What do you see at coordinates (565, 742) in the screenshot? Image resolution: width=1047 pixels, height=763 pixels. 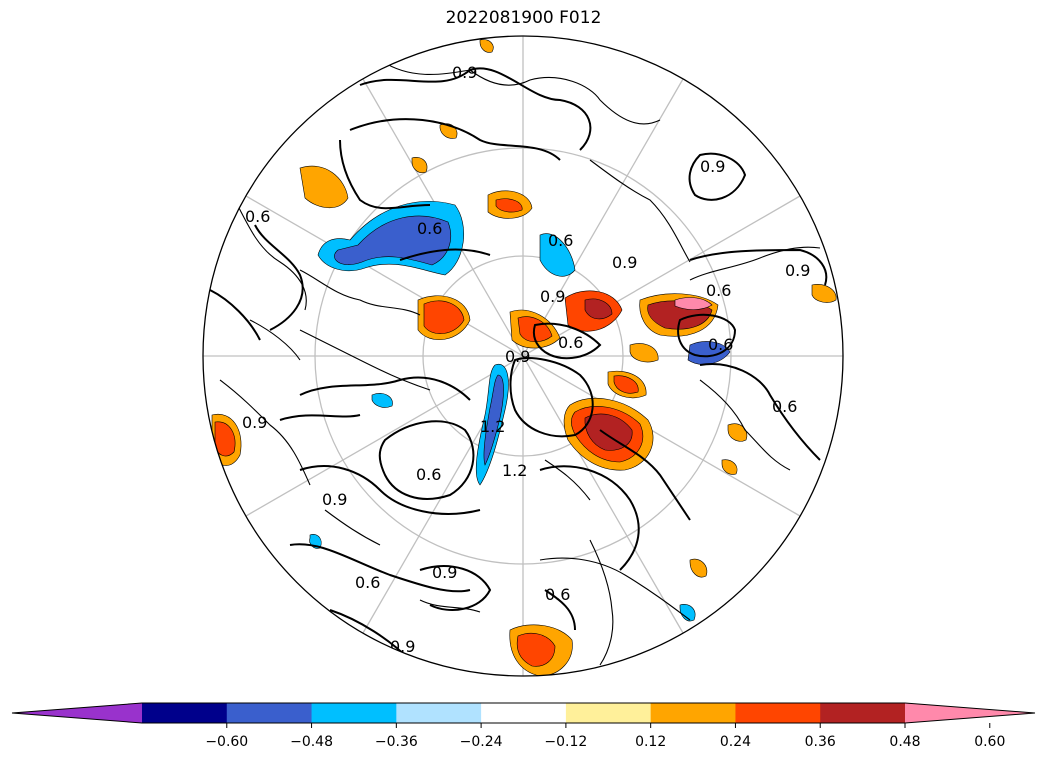 I see `colorbar-tick-label: −0.12` at bounding box center [565, 742].